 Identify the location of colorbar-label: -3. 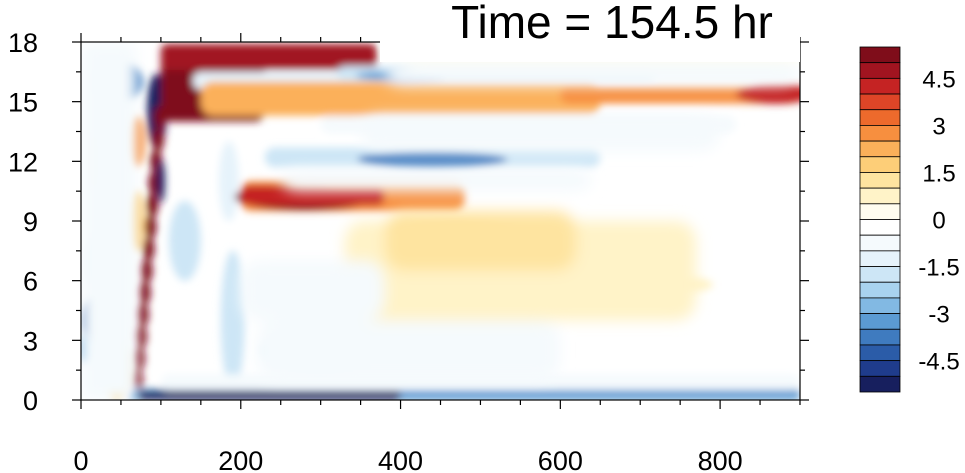
(938, 315).